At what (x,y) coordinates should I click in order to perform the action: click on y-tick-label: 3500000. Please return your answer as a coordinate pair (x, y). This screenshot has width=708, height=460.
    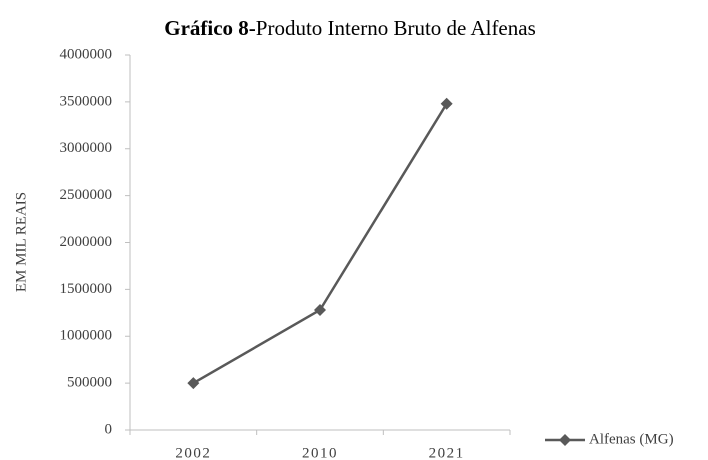
    Looking at the image, I should click on (86, 101).